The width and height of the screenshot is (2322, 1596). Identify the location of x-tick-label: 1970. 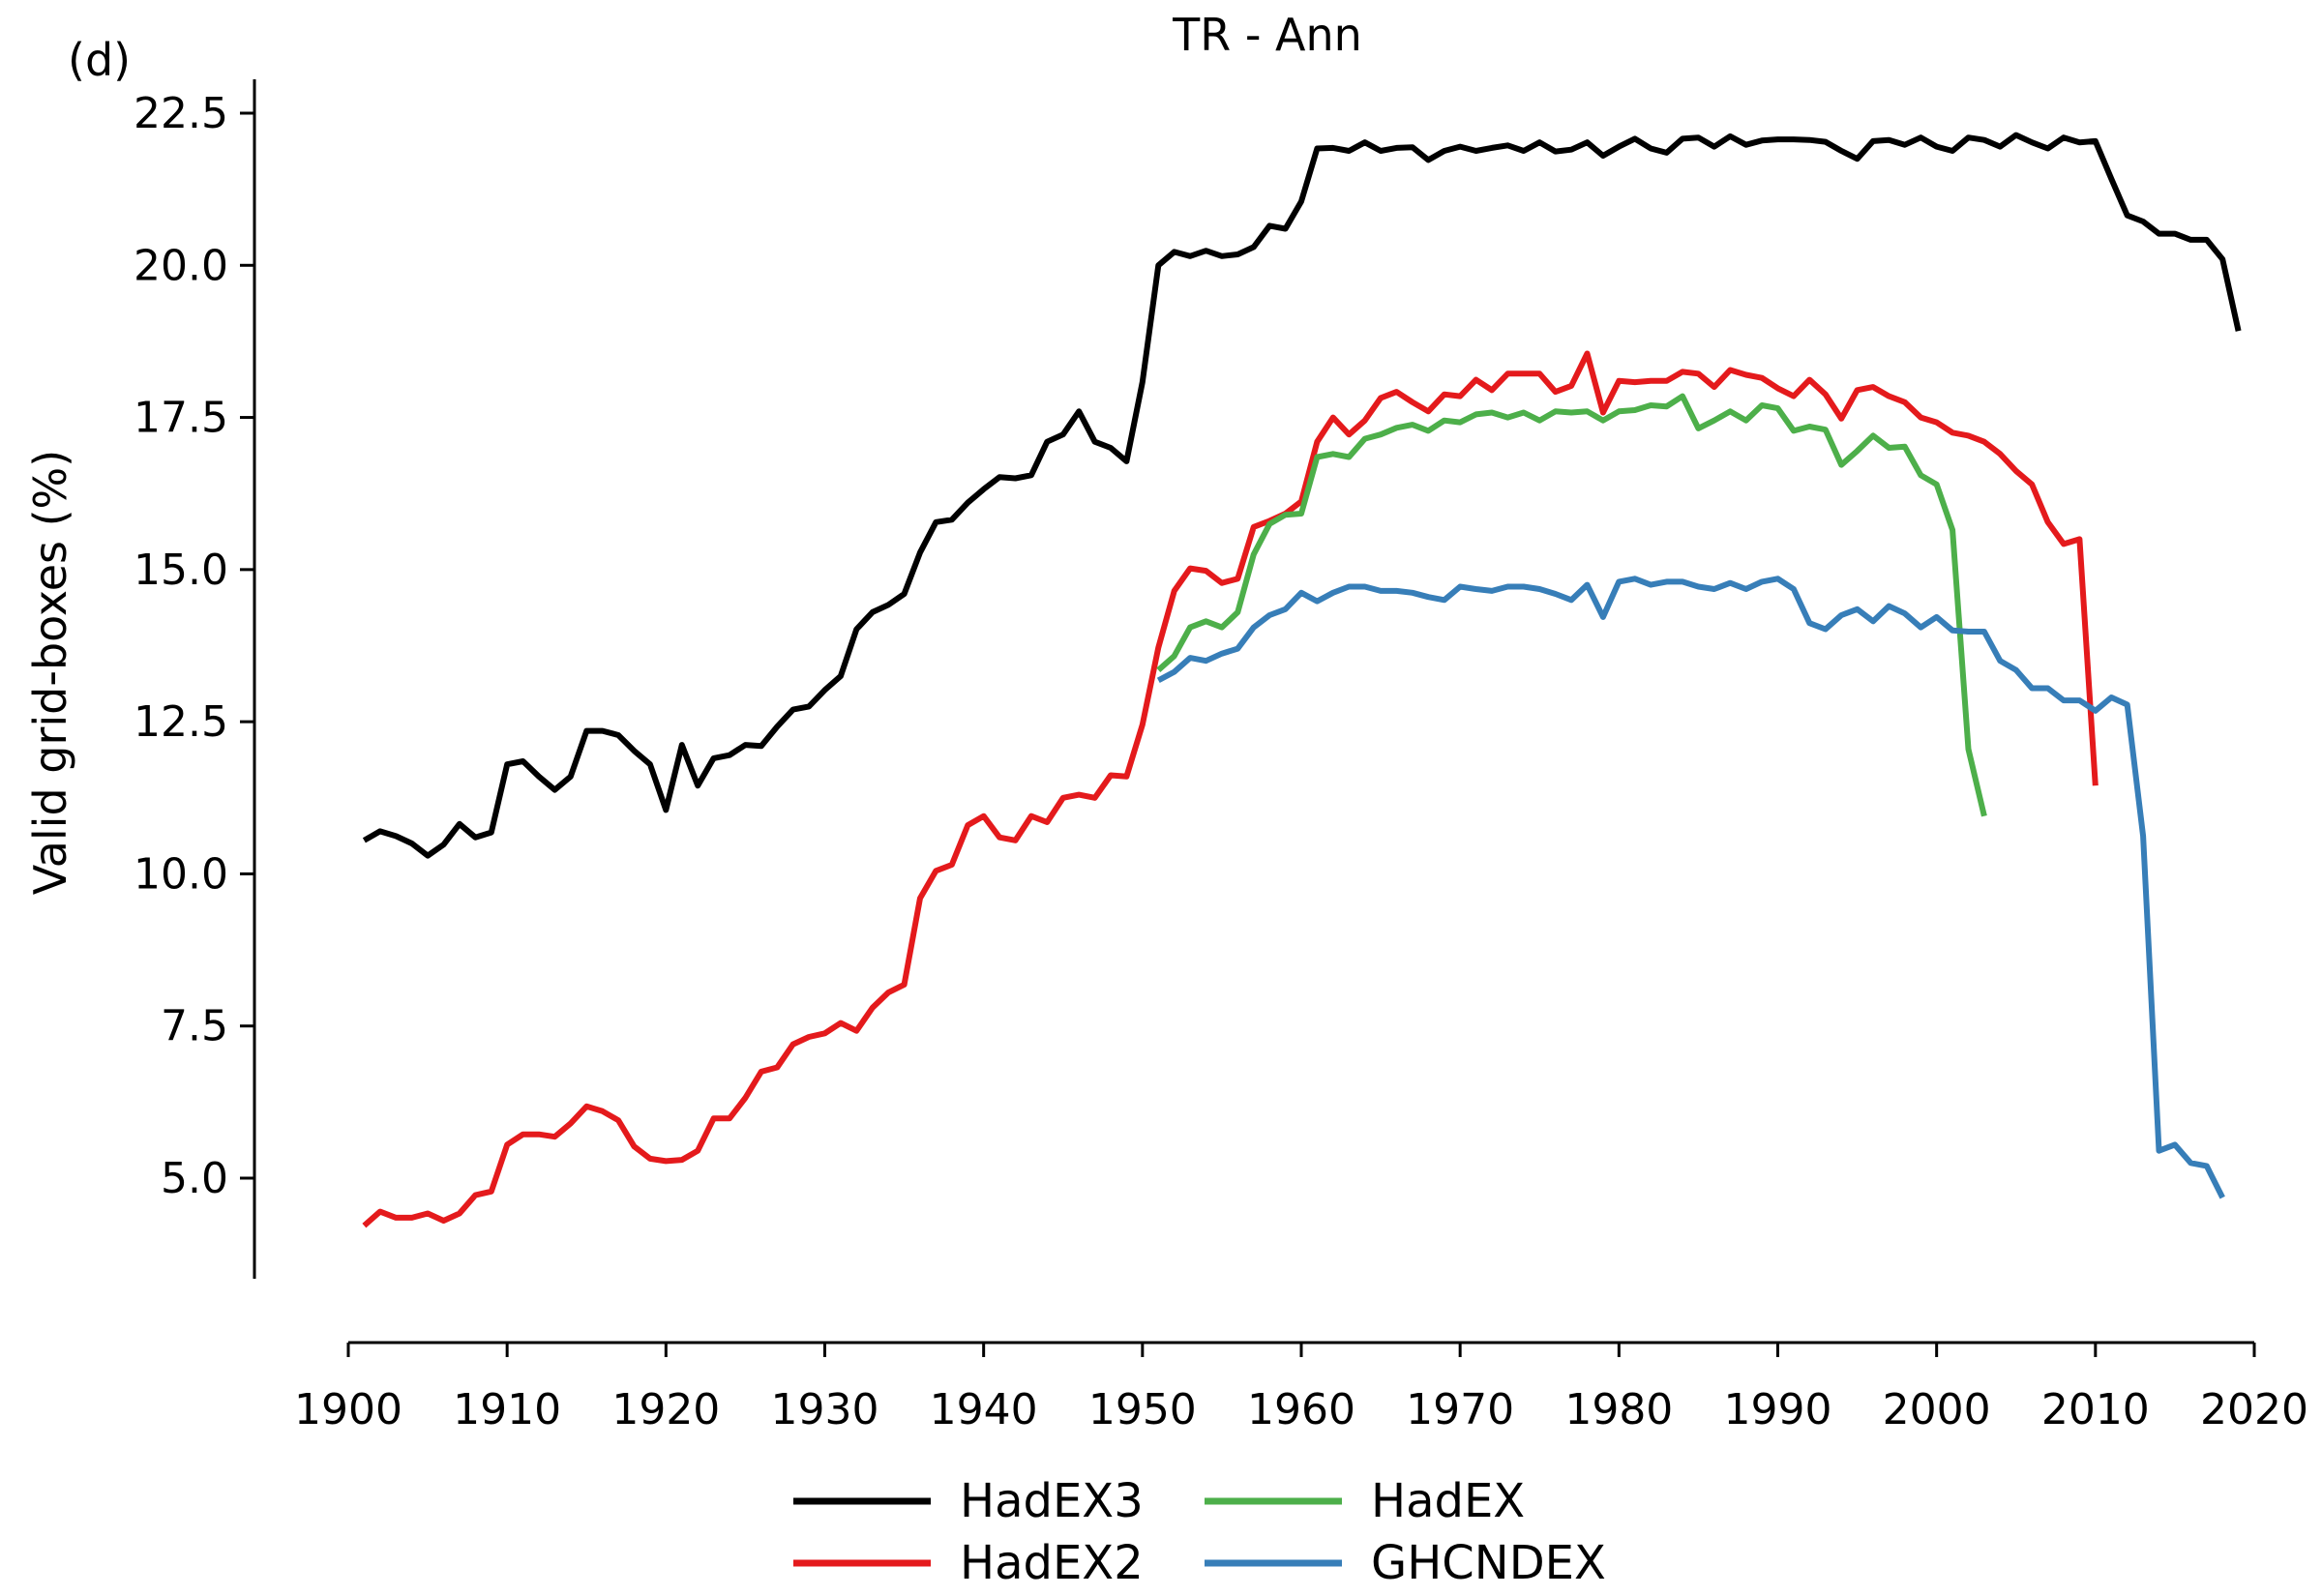
(1460, 1409).